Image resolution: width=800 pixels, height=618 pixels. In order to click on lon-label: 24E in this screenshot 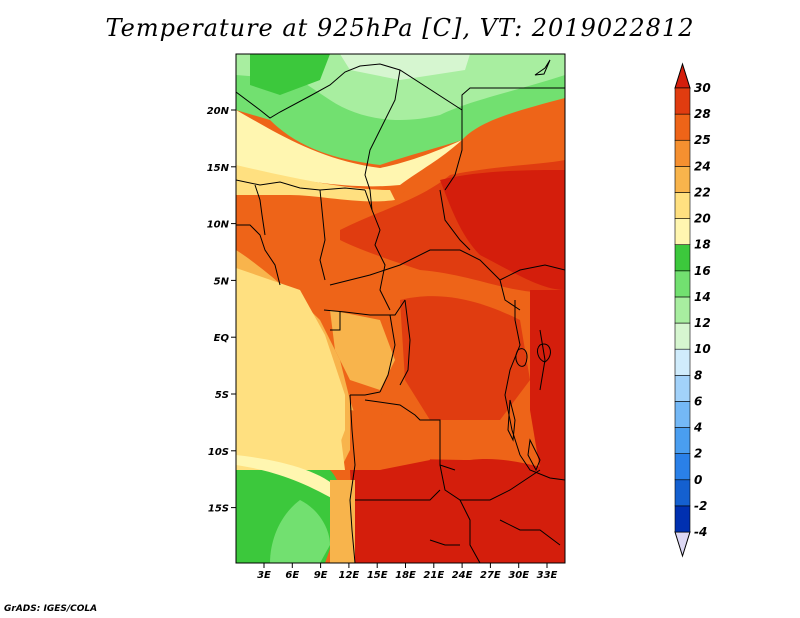, I will do `click(462, 575)`.